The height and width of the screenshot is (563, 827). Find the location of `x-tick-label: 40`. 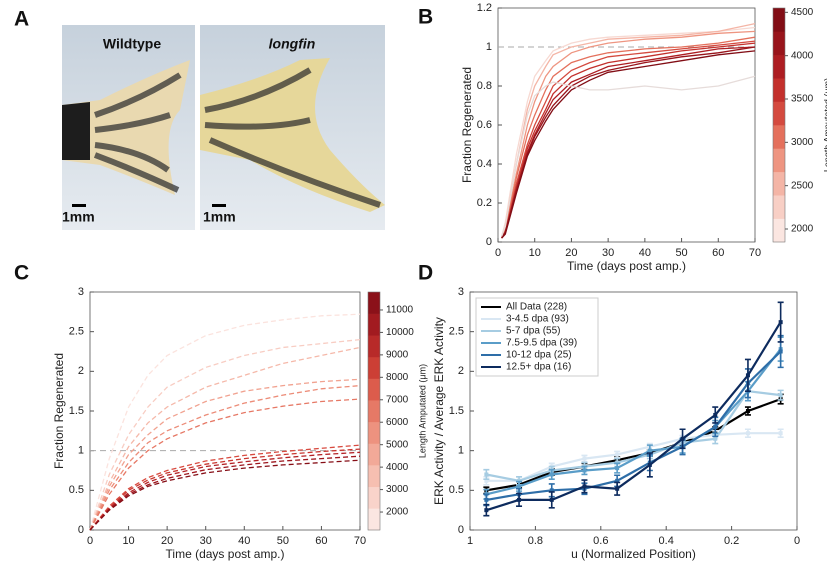

x-tick-label: 40 is located at coordinates (645, 253).